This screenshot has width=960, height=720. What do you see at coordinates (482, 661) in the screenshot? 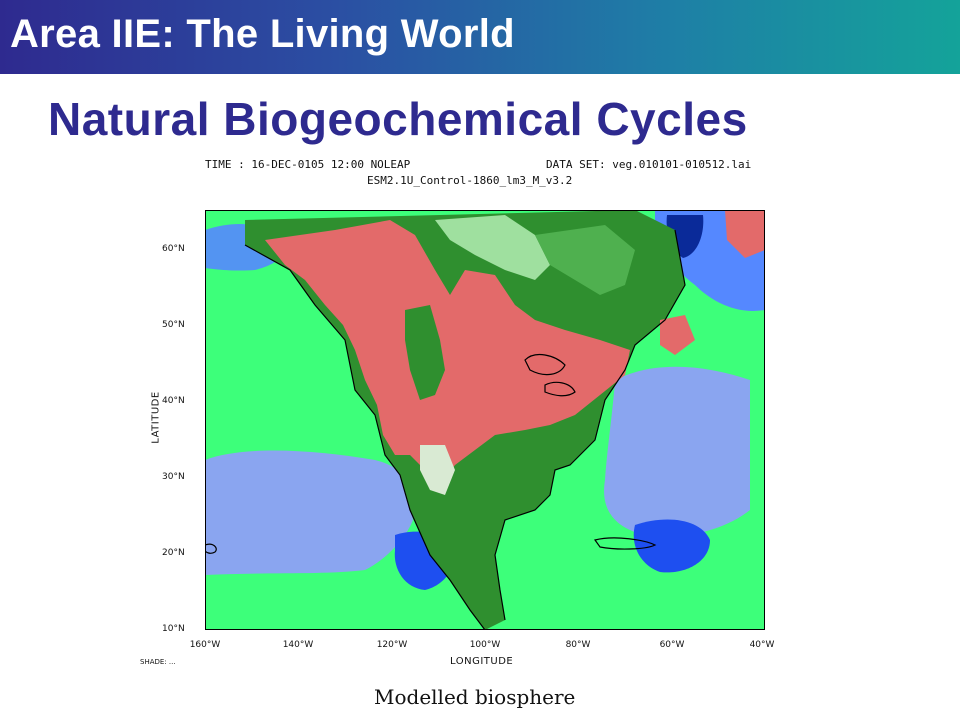
I see `lon-axis-title: LONGITUDE` at bounding box center [482, 661].